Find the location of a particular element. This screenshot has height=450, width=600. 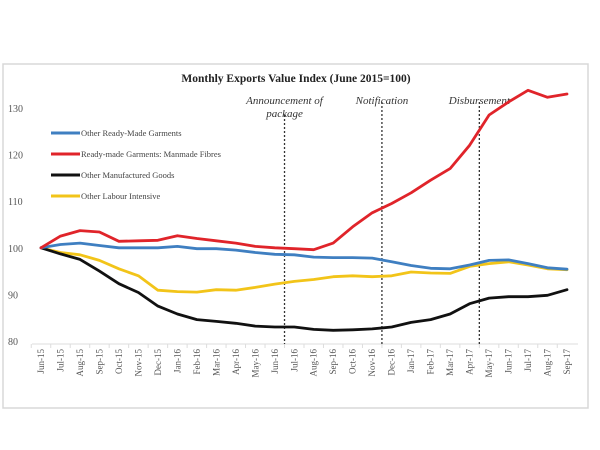

annotation-label: Announcement of is located at coordinates (285, 101).